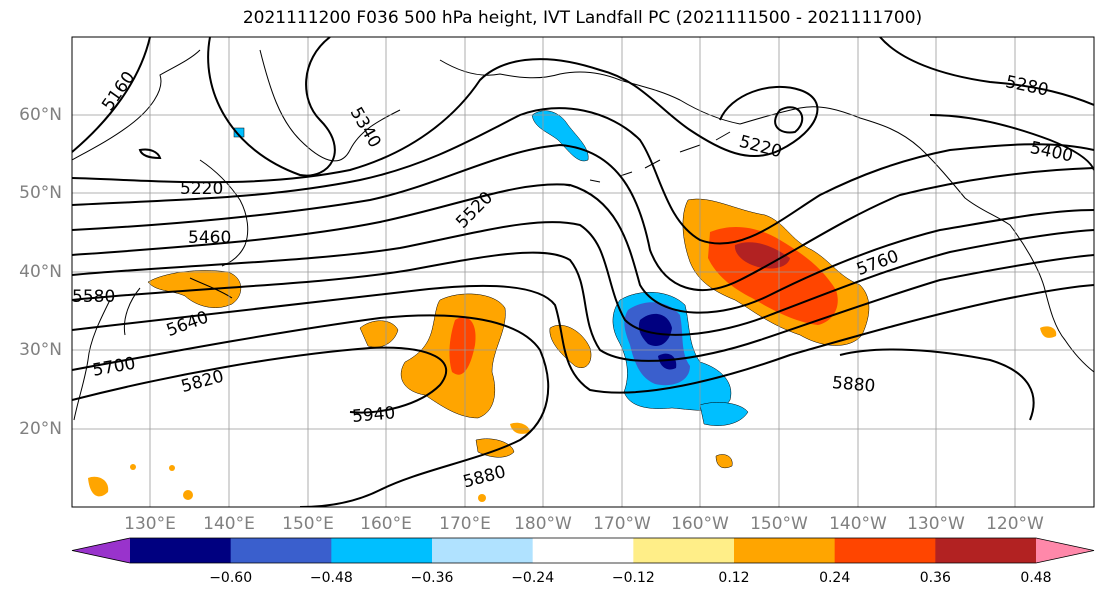 The image size is (1105, 601). What do you see at coordinates (432, 578) in the screenshot?
I see `colorbar-tick-label: −0.36` at bounding box center [432, 578].